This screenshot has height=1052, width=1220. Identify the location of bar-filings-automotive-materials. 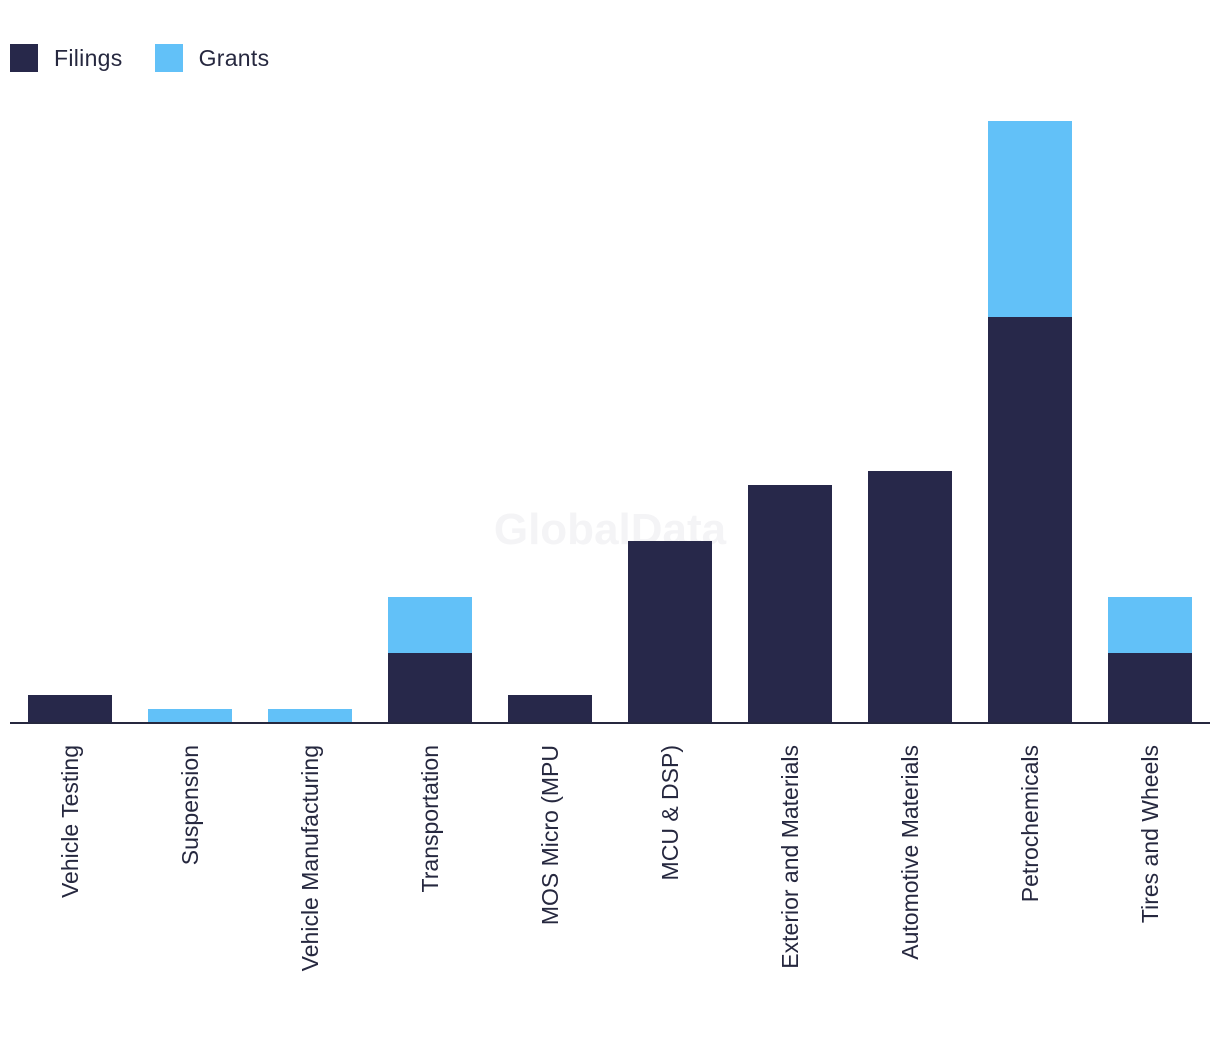
(910, 597).